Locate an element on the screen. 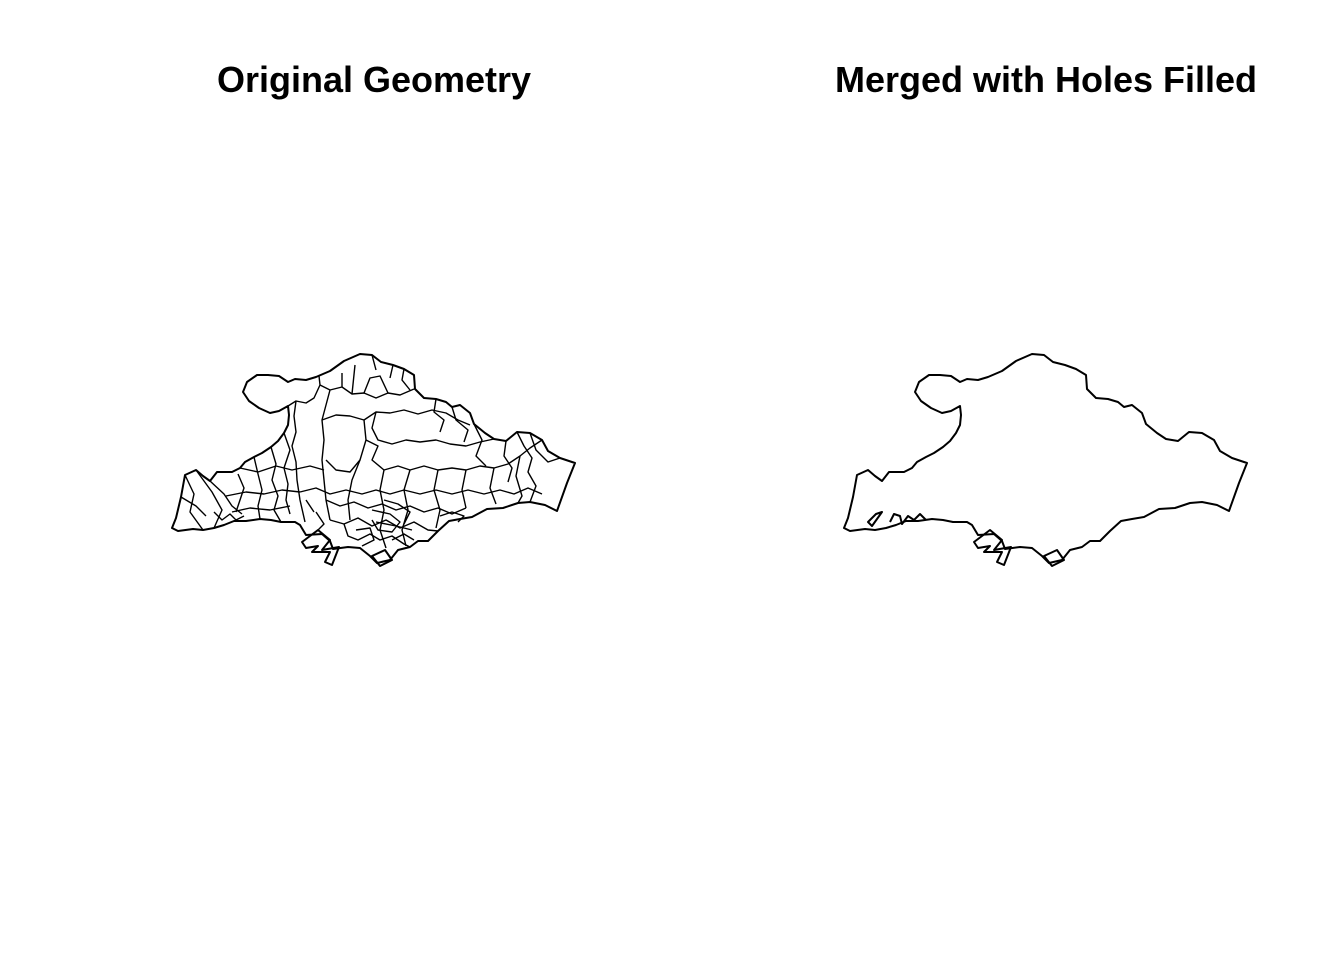 This screenshot has width=1344, height=960. island-outline-original is located at coordinates (373, 460).